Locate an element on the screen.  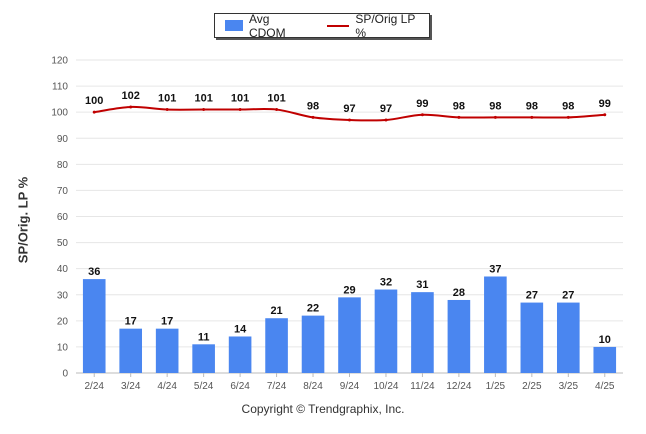
copyright-footer: Copyright © Trendgraphix, Inc. is located at coordinates (323, 409).